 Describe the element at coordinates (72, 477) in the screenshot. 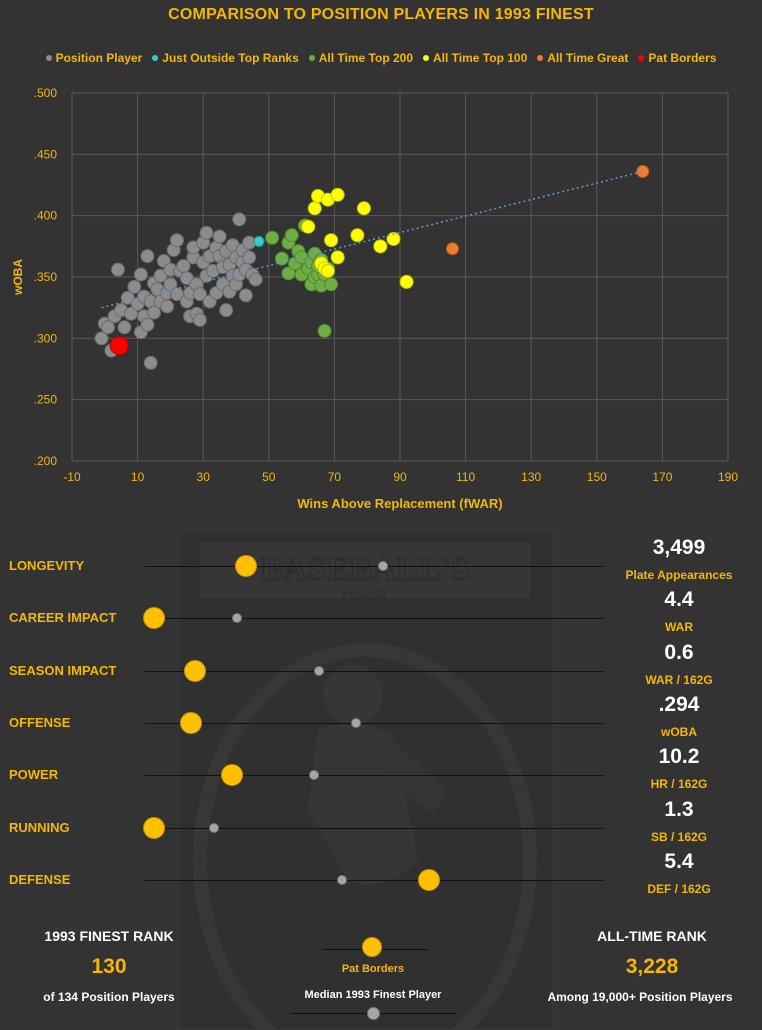

I see `x-tick-label: -10` at that location.